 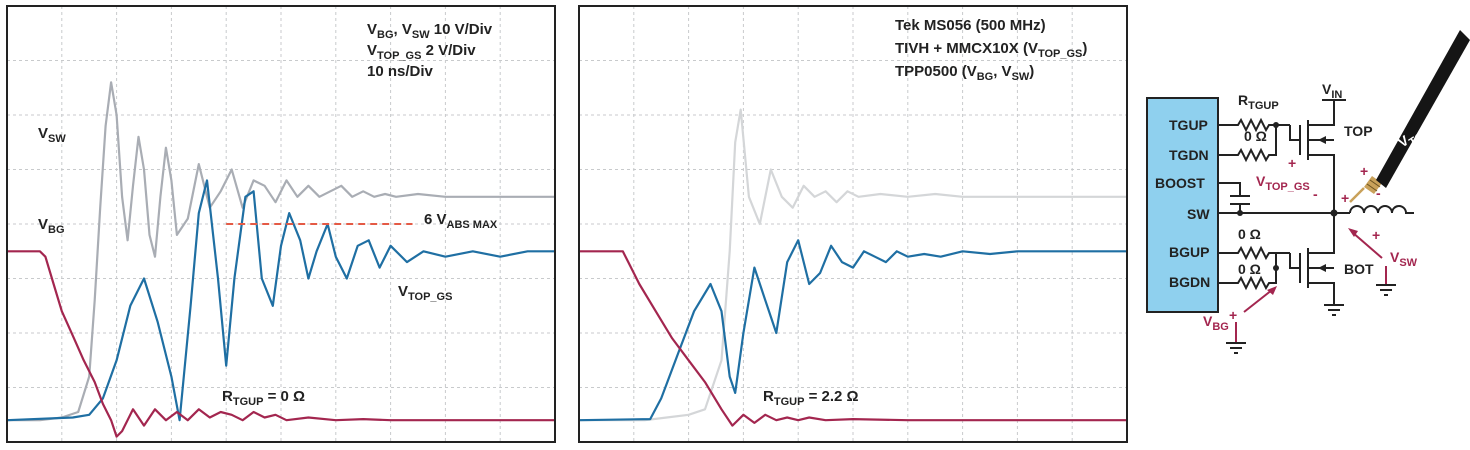 I want to click on label-bot: BOT, so click(x=1359, y=269).